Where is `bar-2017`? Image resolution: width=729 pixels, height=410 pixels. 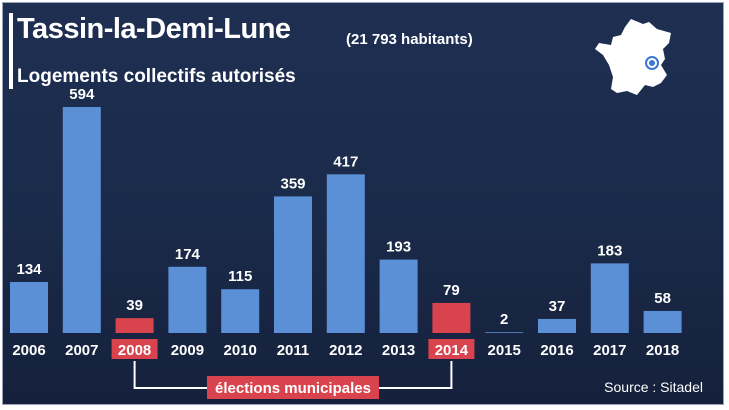 bar-2017 is located at coordinates (609, 298).